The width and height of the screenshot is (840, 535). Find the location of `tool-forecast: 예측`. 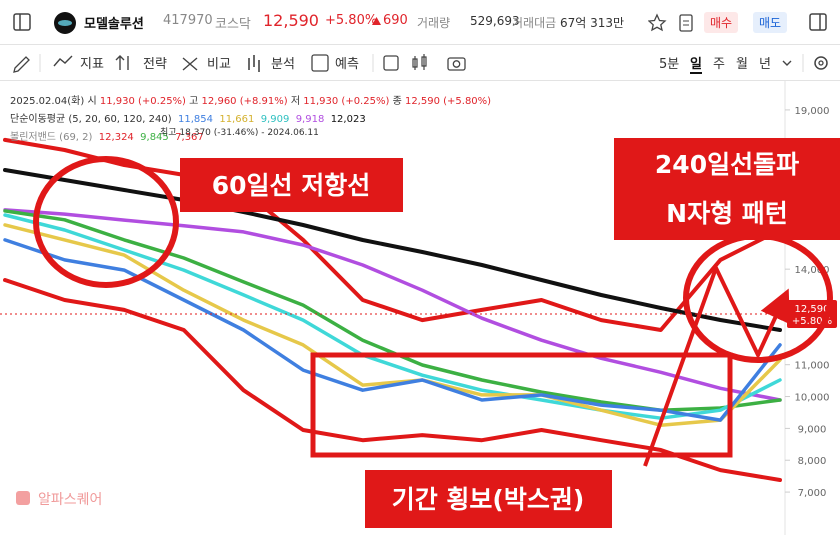

tool-forecast: 예측 is located at coordinates (347, 64).